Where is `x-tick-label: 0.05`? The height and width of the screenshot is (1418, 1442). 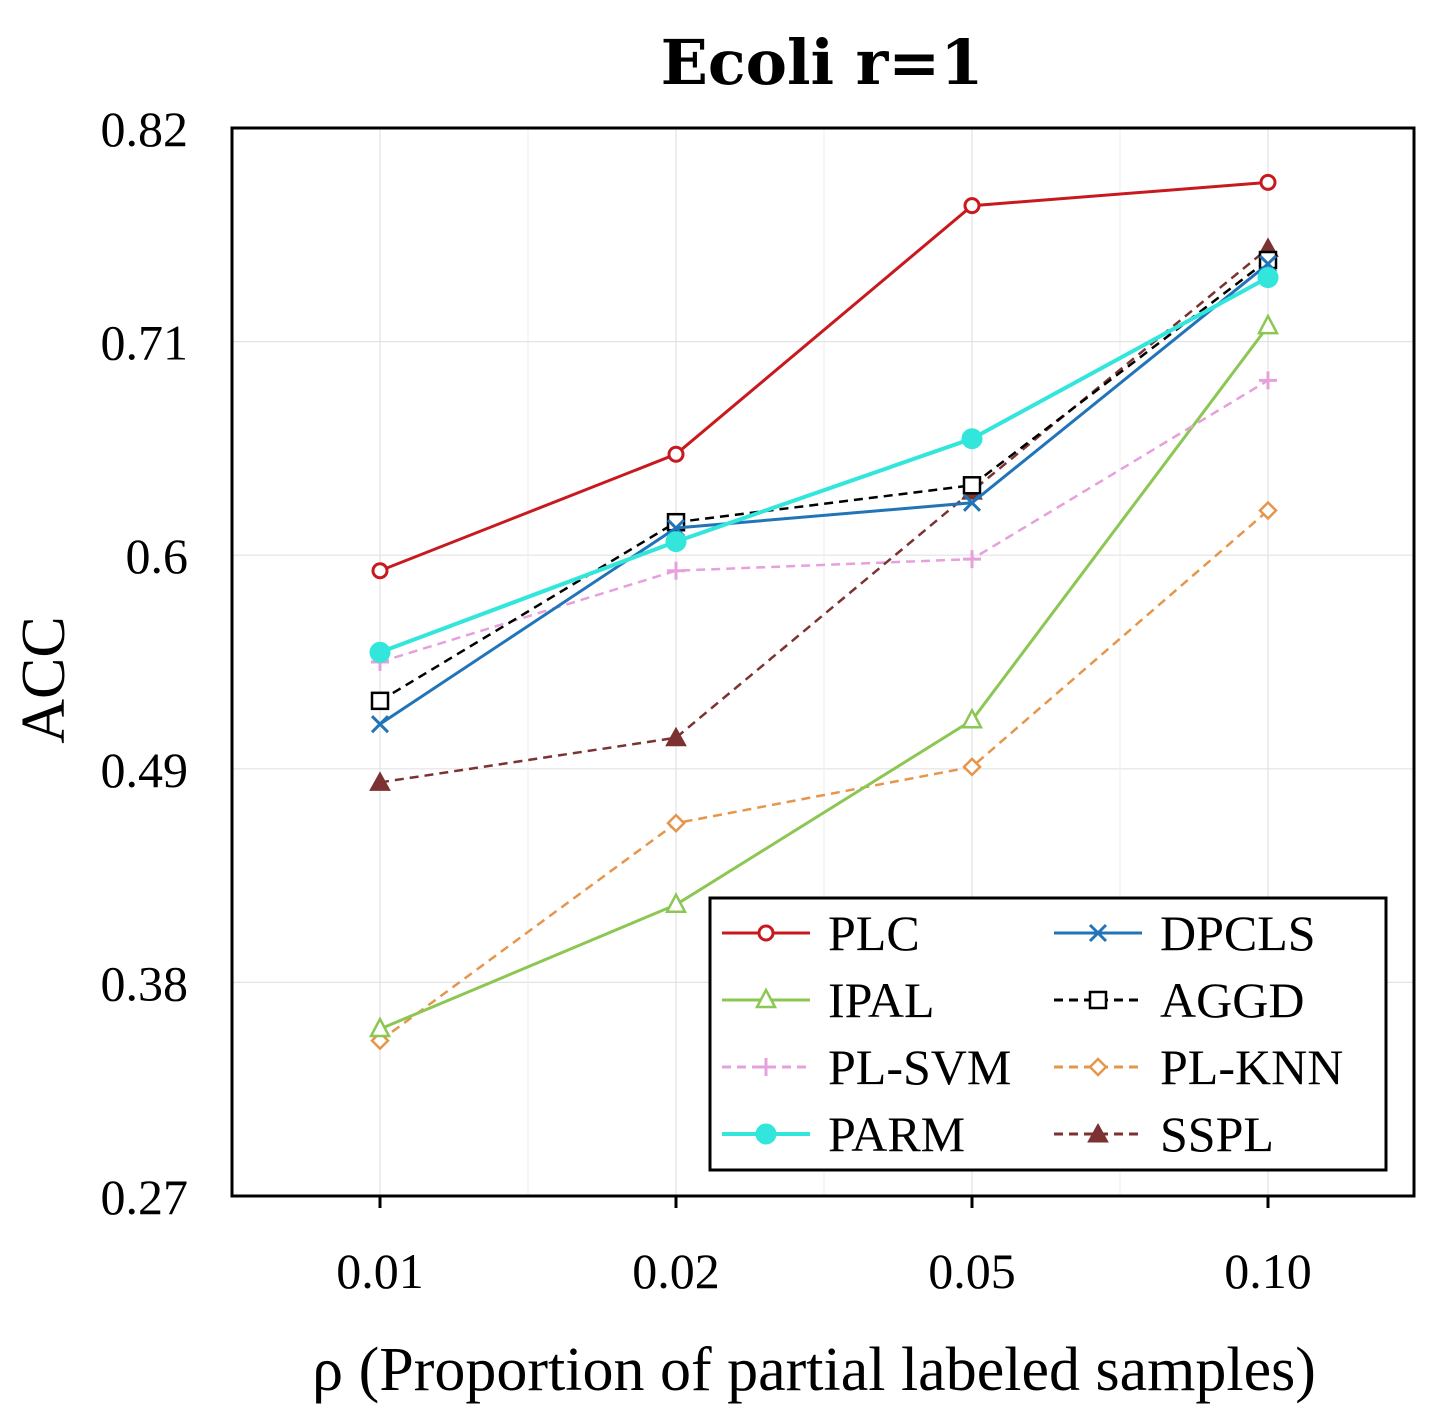 x-tick-label: 0.05 is located at coordinates (972, 1271).